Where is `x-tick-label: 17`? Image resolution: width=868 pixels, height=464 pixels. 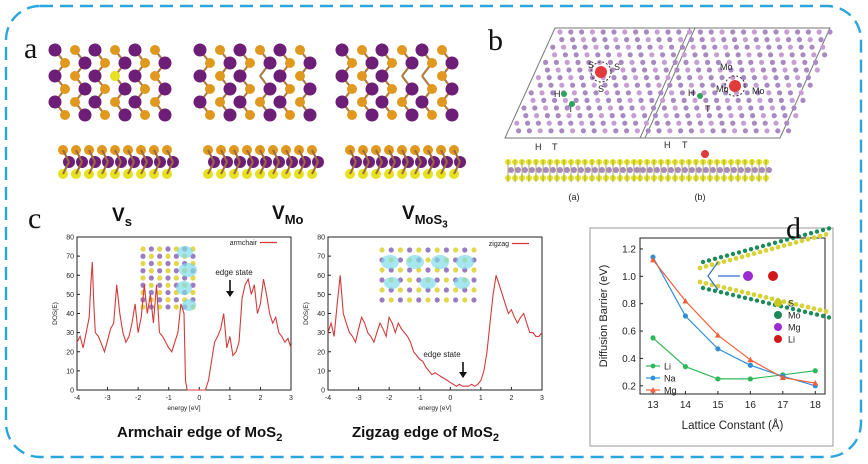 x-tick-label: 17 is located at coordinates (783, 405).